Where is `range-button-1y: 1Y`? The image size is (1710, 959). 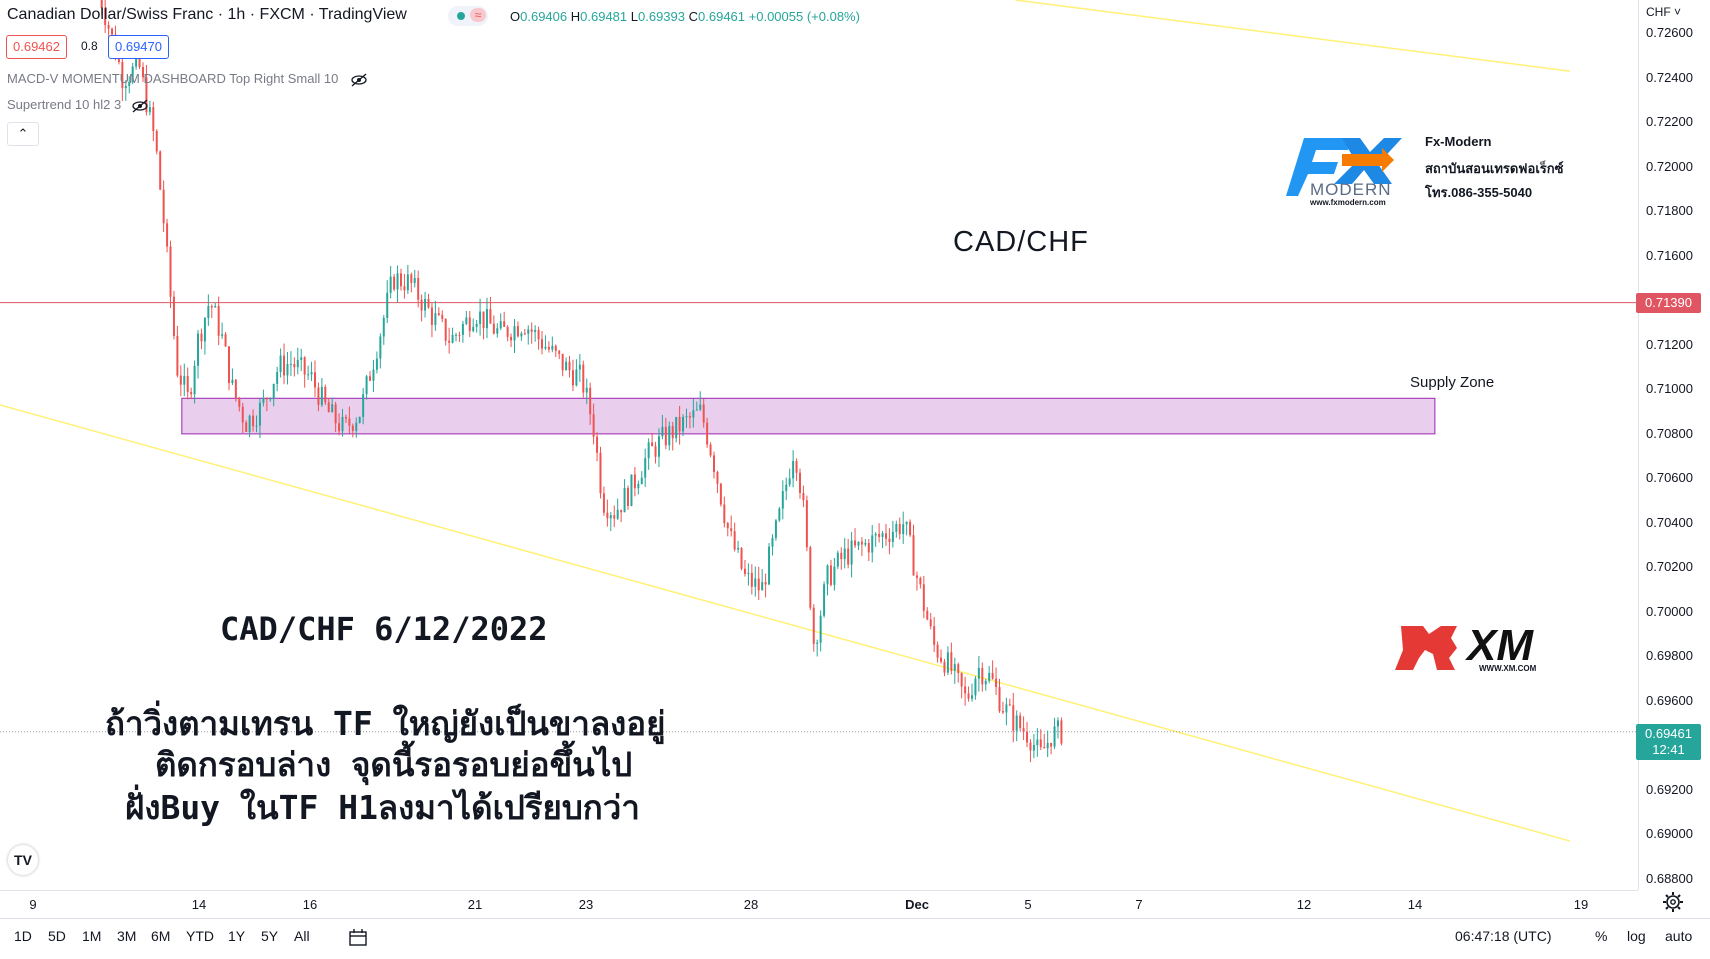 range-button-1y: 1Y is located at coordinates (237, 936).